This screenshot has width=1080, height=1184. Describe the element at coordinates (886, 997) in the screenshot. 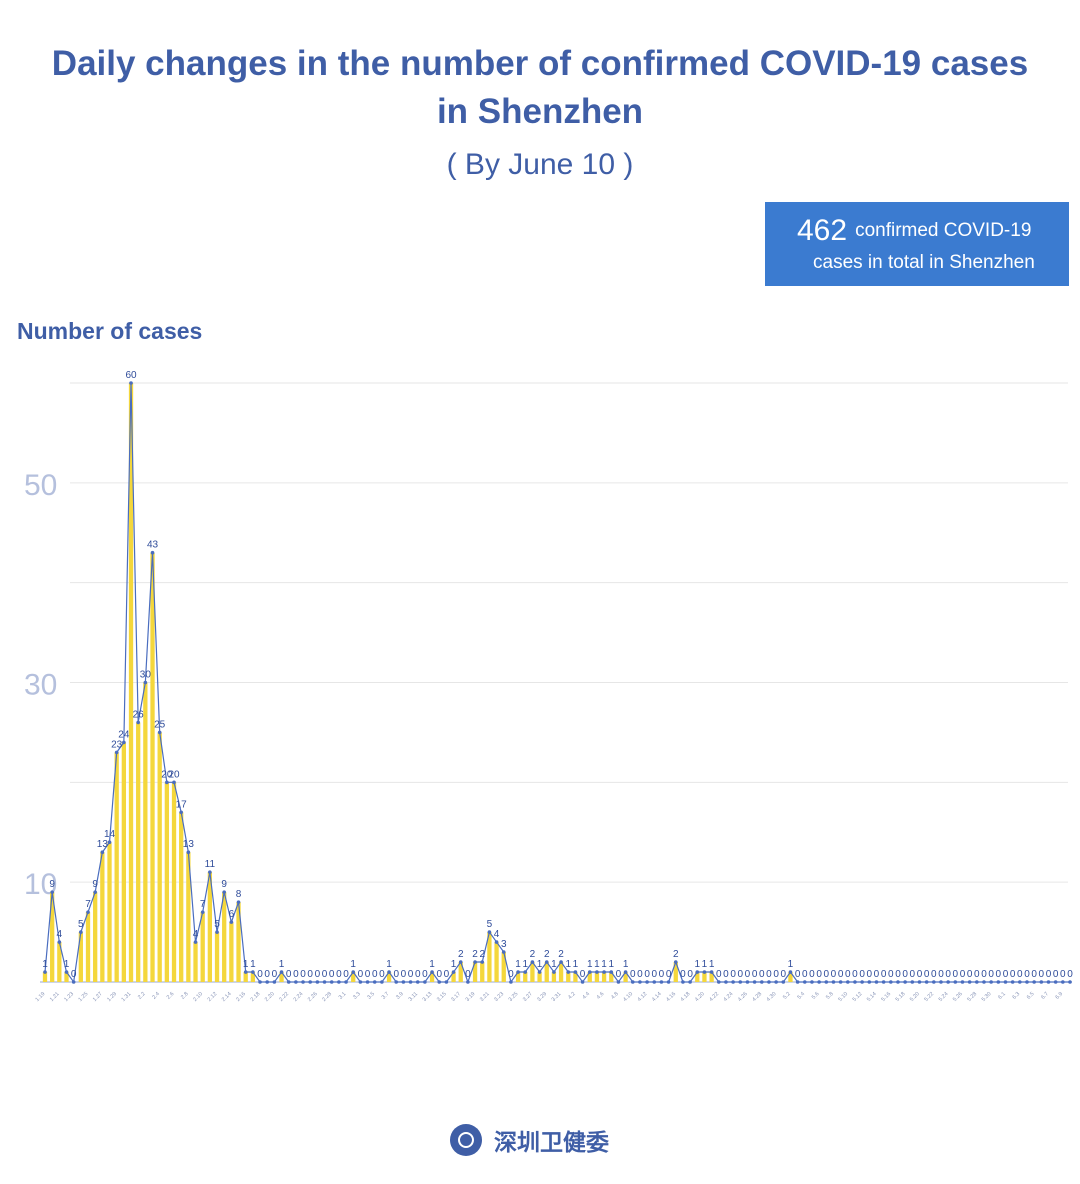

I see `x-tick-label: 5.16` at that location.